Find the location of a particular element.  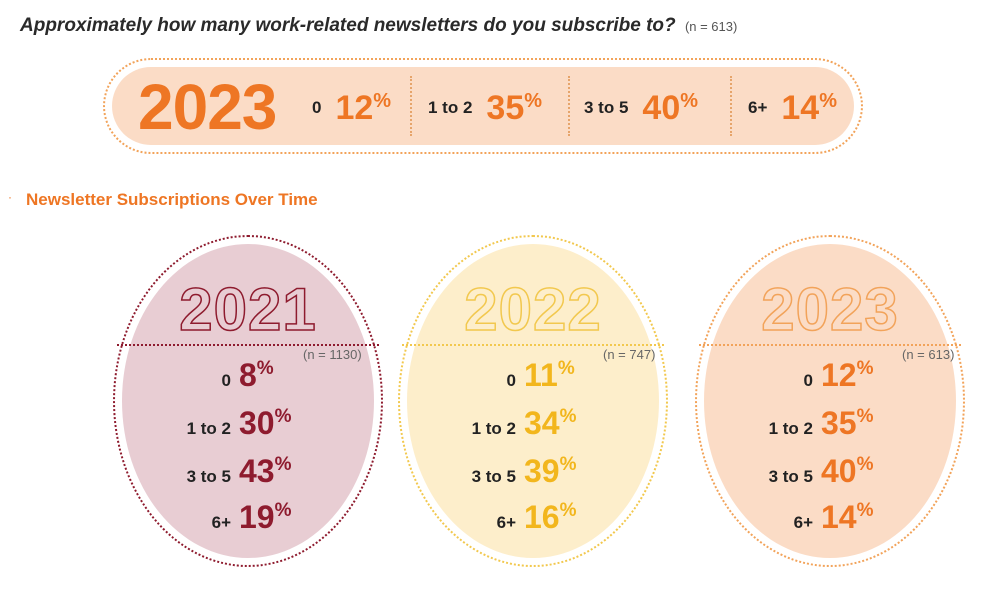

oval-row: 3 to 5 43% is located at coordinates (248, 475).